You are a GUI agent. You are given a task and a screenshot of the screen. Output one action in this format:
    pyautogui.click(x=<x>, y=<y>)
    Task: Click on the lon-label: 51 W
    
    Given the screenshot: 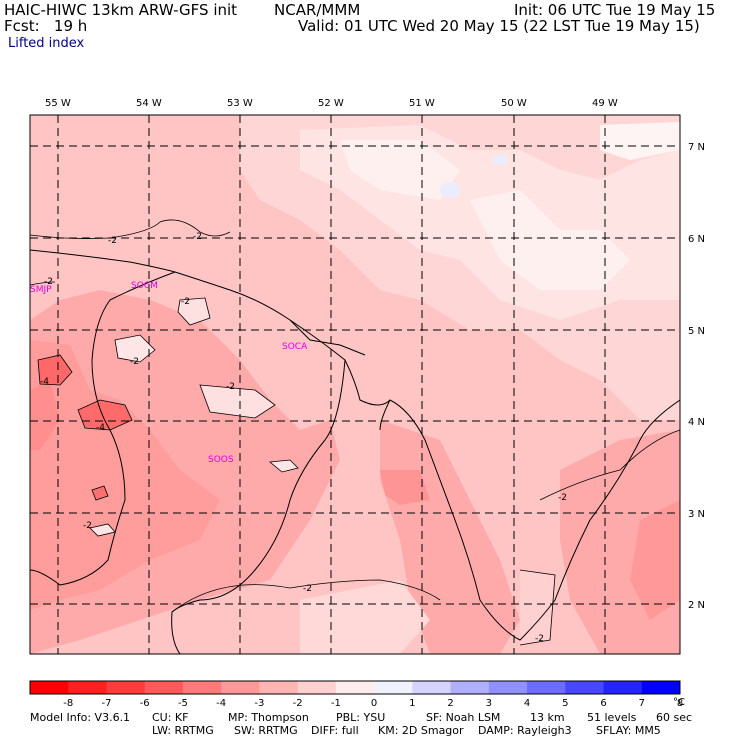 What is the action you would take?
    pyautogui.click(x=422, y=103)
    